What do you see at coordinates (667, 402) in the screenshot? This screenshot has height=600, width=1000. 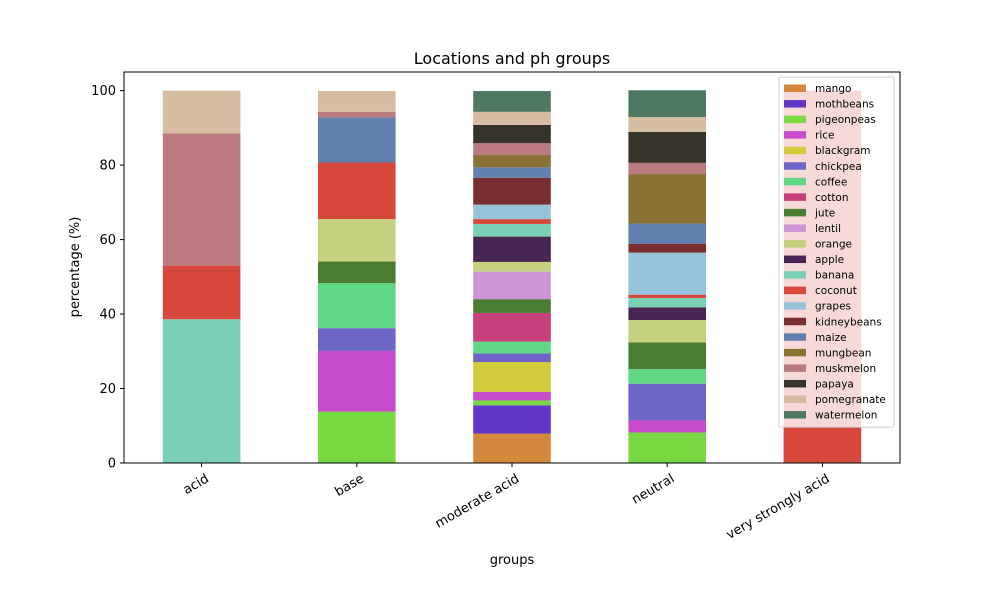 I see `bar-chickpea-neutral` at bounding box center [667, 402].